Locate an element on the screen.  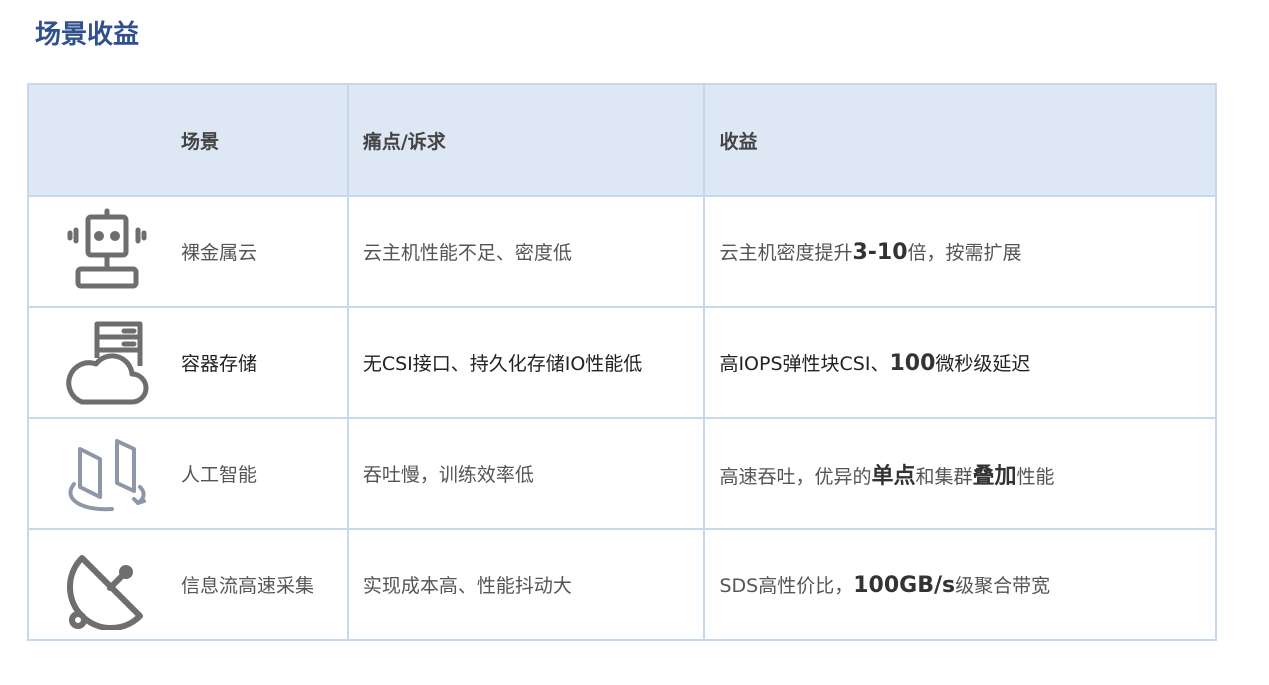
benefit-text: 高IOPS弹性块CSI、100微秒级延迟 is located at coordinates (960, 362).